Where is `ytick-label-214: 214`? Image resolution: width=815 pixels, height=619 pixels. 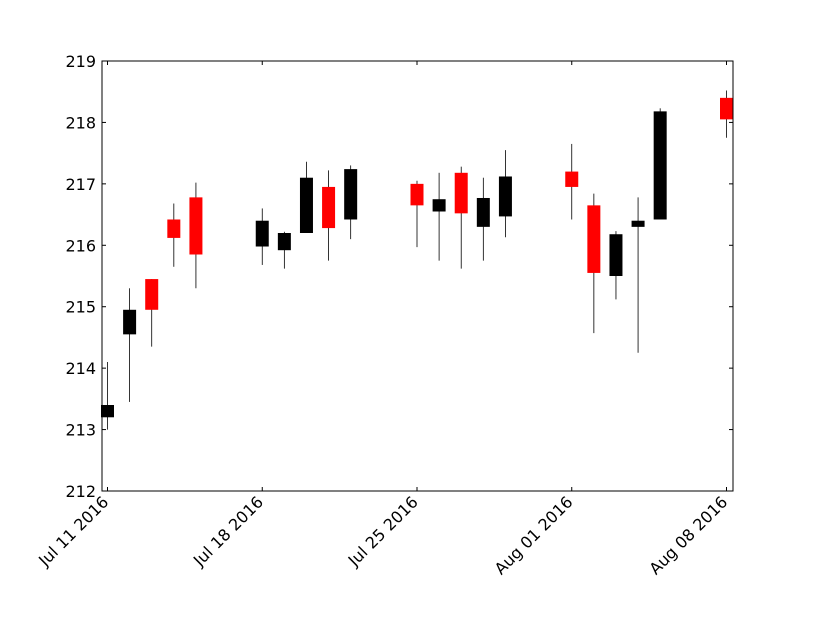 ytick-label-214: 214 is located at coordinates (80, 368).